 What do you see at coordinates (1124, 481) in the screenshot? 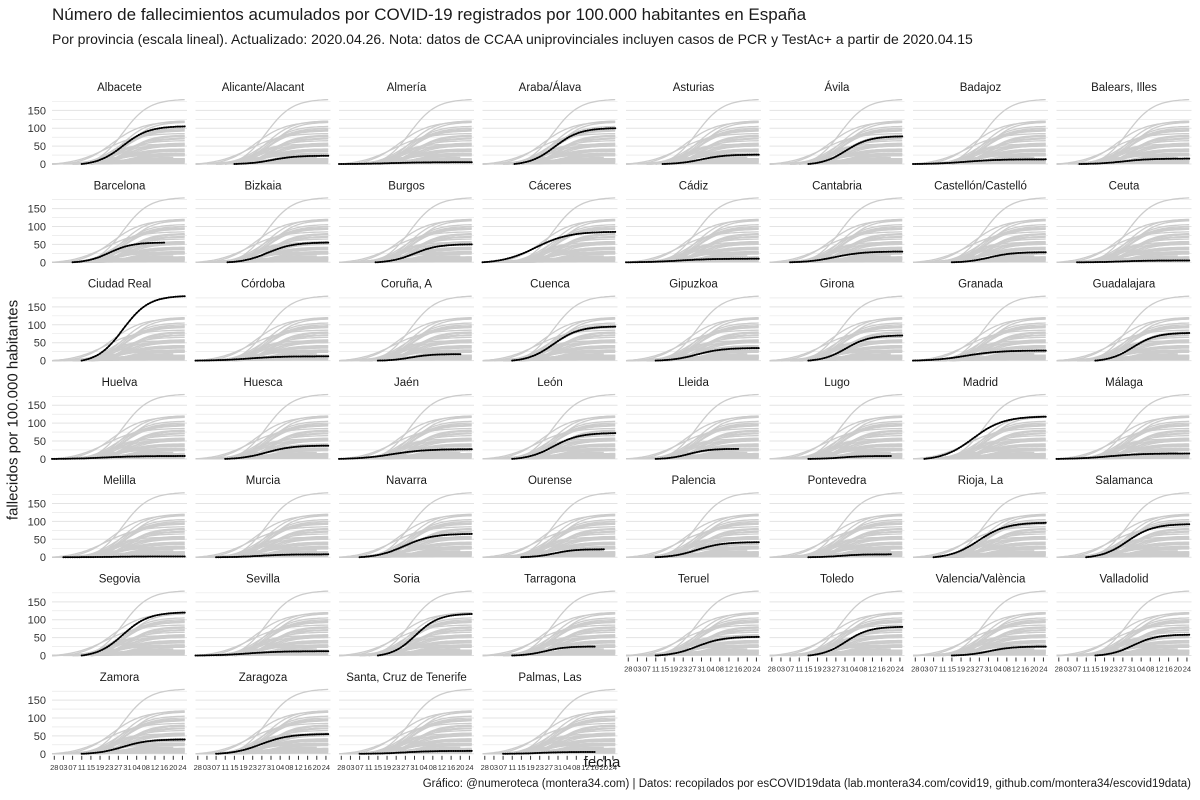
I see `facet-strip-label: Salamanca` at bounding box center [1124, 481].